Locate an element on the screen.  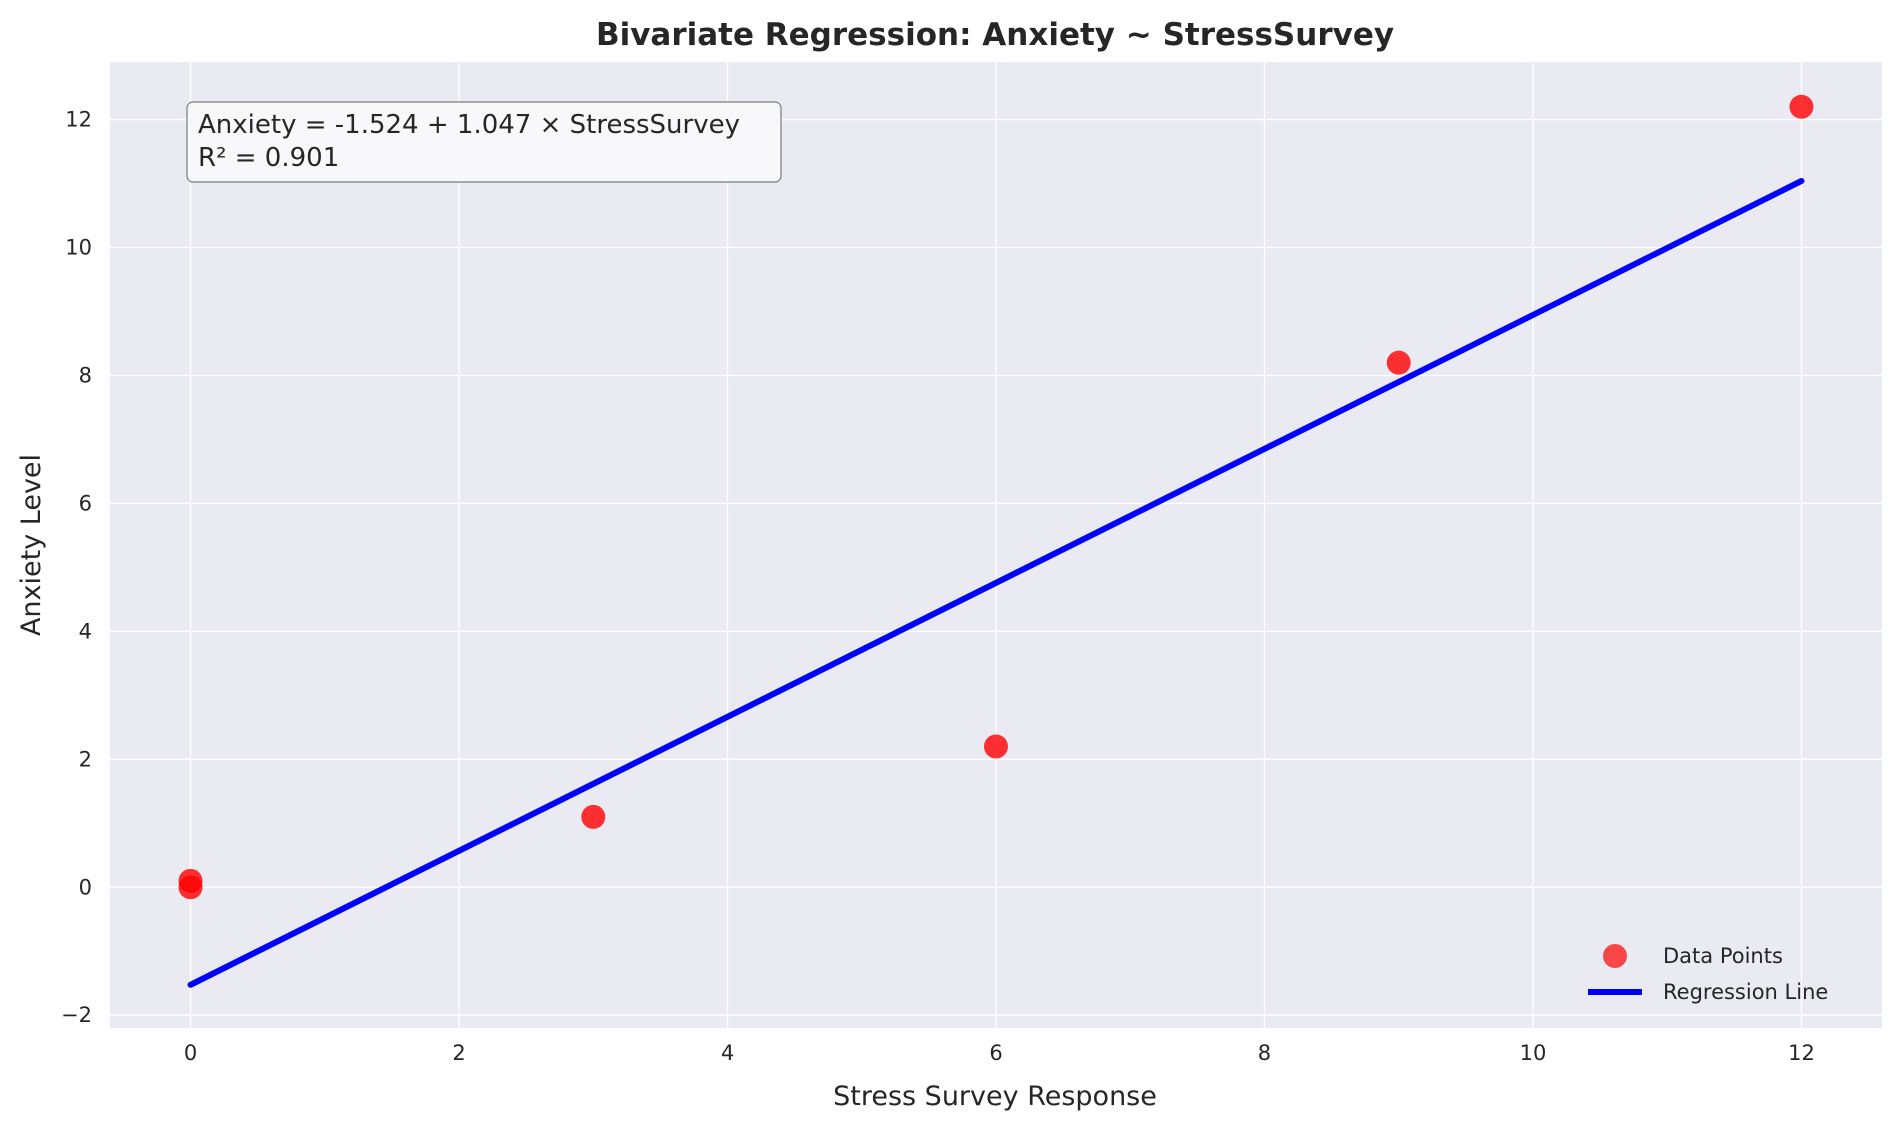
y-tick-label: 10 is located at coordinates (78, 248).